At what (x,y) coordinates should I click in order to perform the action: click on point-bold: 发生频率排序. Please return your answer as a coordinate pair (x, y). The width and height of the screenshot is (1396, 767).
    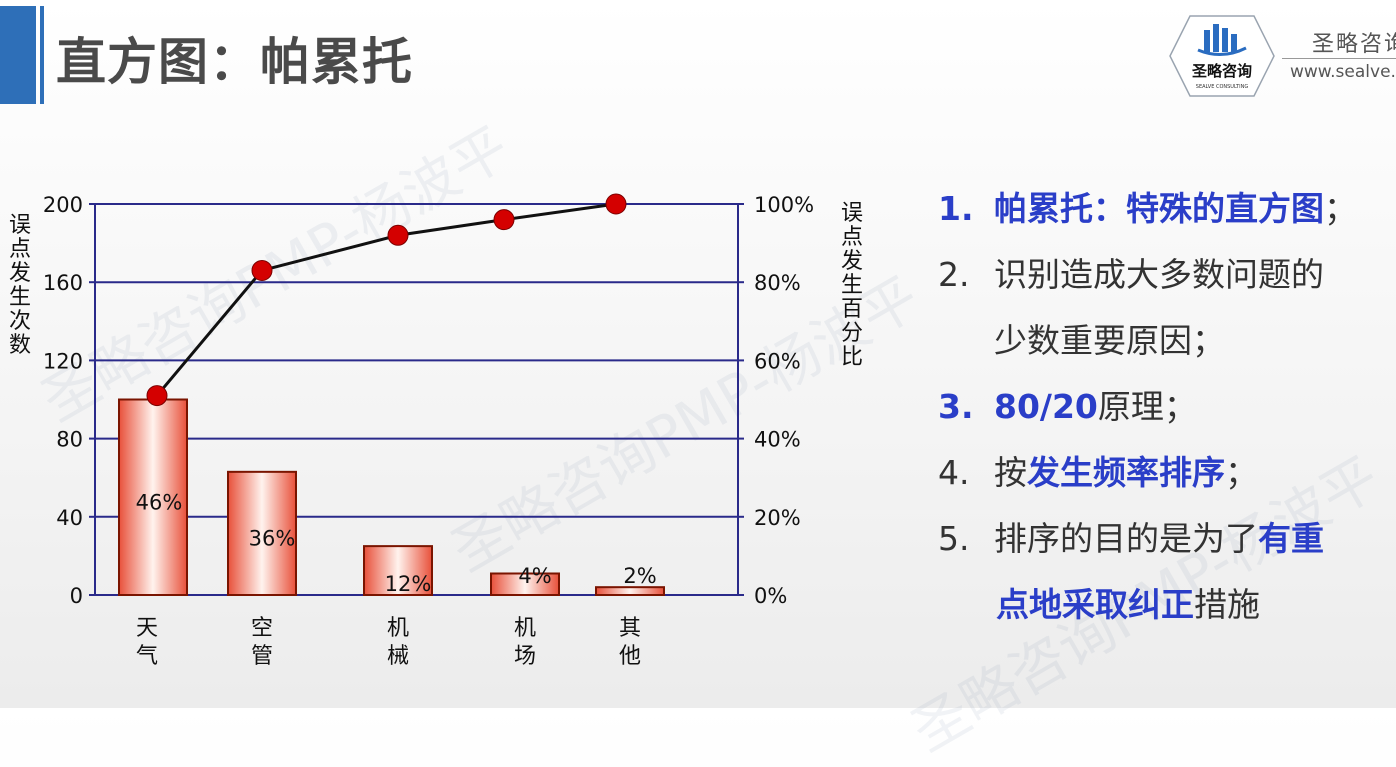
    Looking at the image, I should click on (1126, 472).